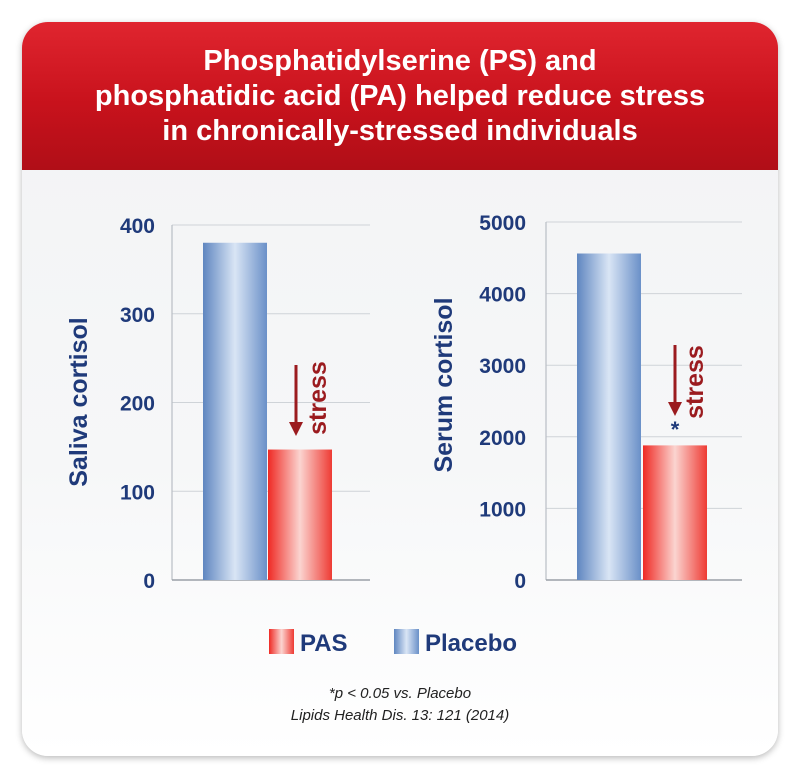 The width and height of the screenshot is (800, 782). What do you see at coordinates (281, 641) in the screenshot?
I see `legend-swatch-pas` at bounding box center [281, 641].